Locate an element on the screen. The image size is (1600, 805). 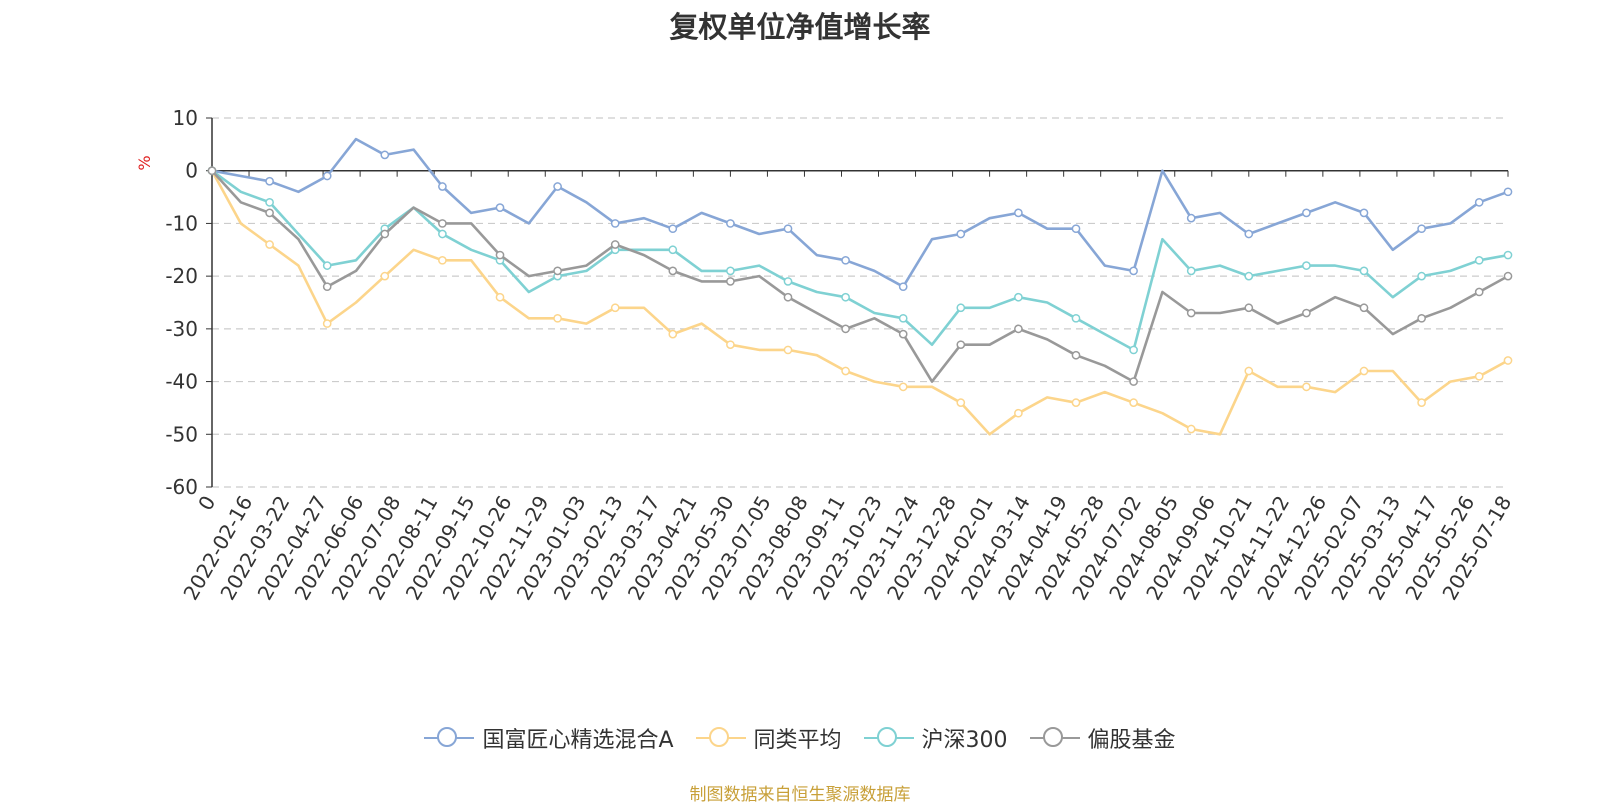
legend: 国富匠心精选混合A 同类平均 沪深300 偏股基金 is located at coordinates (800, 738).